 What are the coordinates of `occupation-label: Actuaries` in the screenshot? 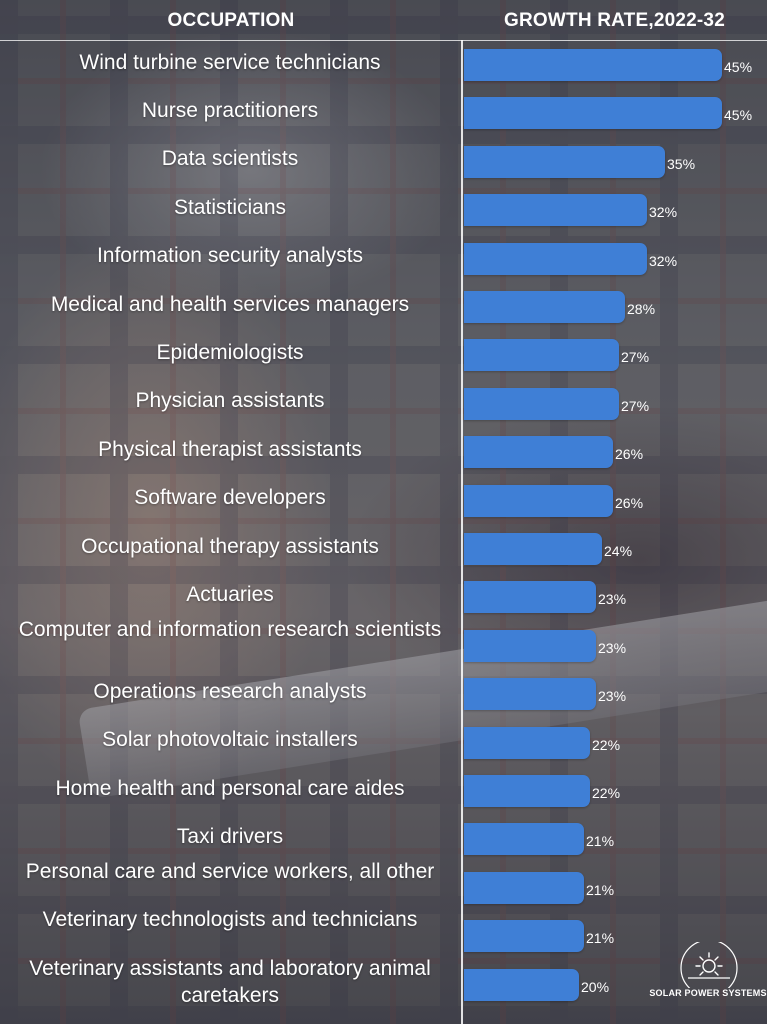 It's located at (230, 594).